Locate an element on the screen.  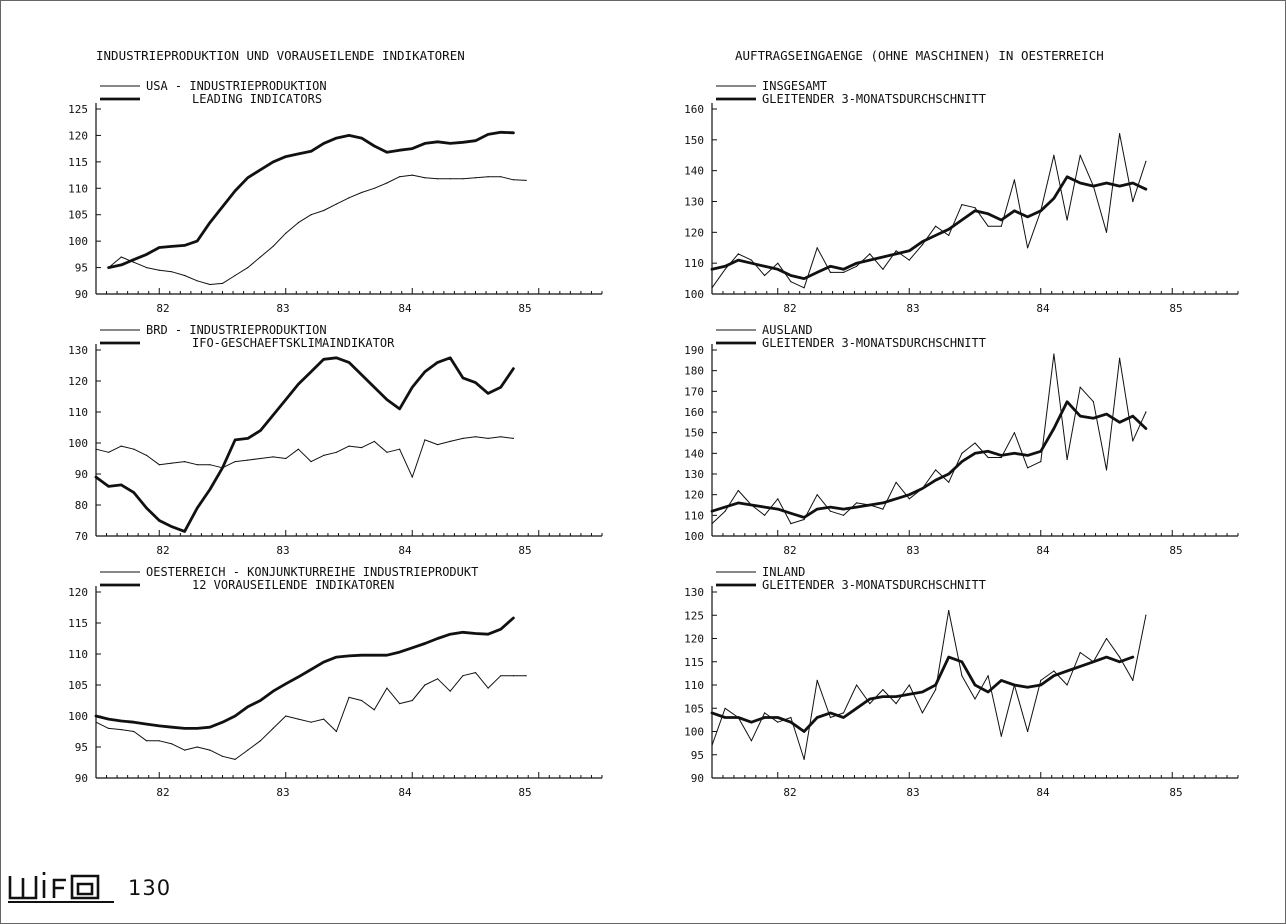
y-tick-label: 110 is located at coordinates (78, 654).